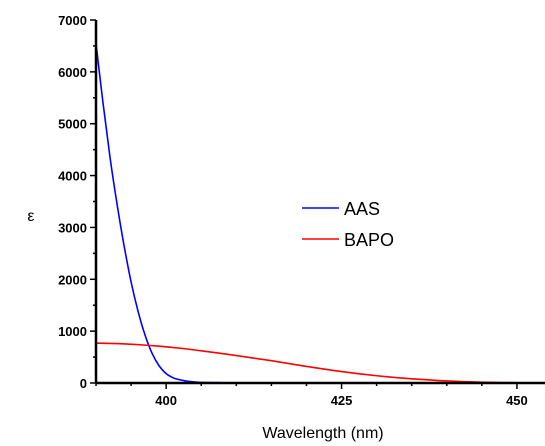 The height and width of the screenshot is (446, 545). Describe the element at coordinates (322, 433) in the screenshot. I see `x-axis-title: Wavelength (nm)` at that location.